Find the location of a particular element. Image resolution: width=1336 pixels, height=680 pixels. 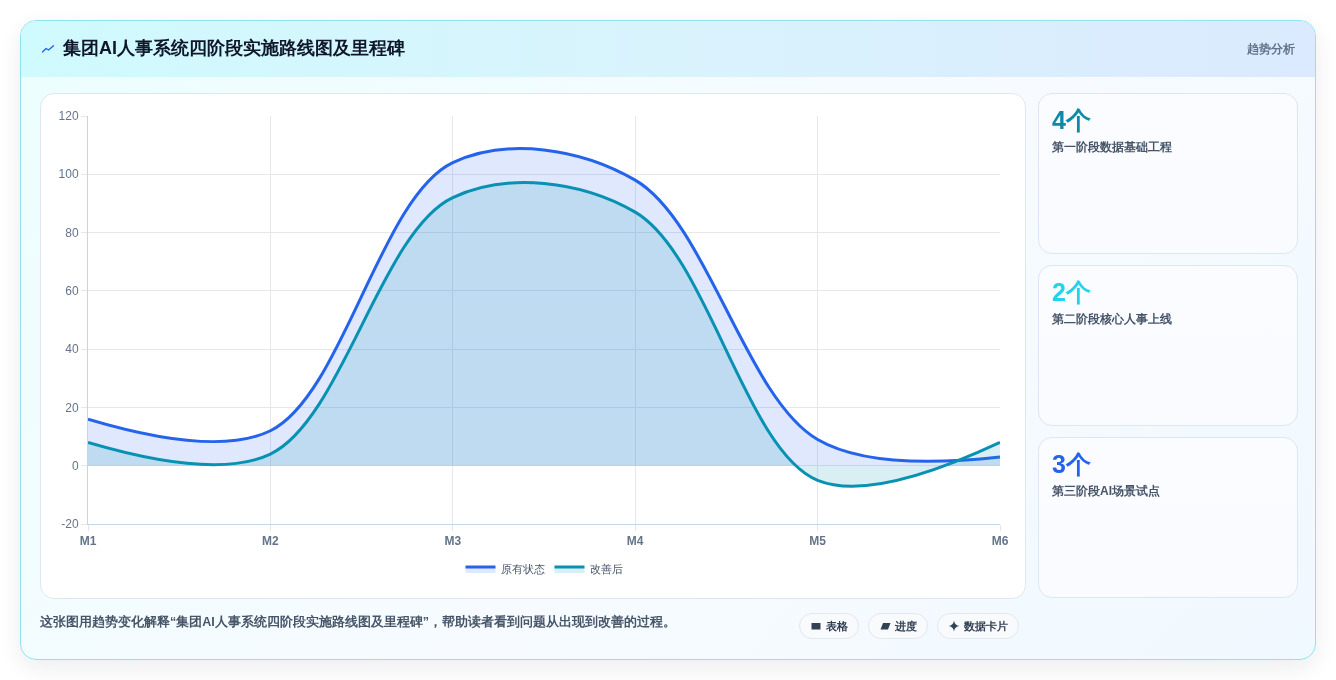

text: 这张图用趋势变化解释“集团AI人事系统四阶段实施路线图及里程碑”，帮助读者看到问题从出现到改善的过程。 is located at coordinates (358, 622).